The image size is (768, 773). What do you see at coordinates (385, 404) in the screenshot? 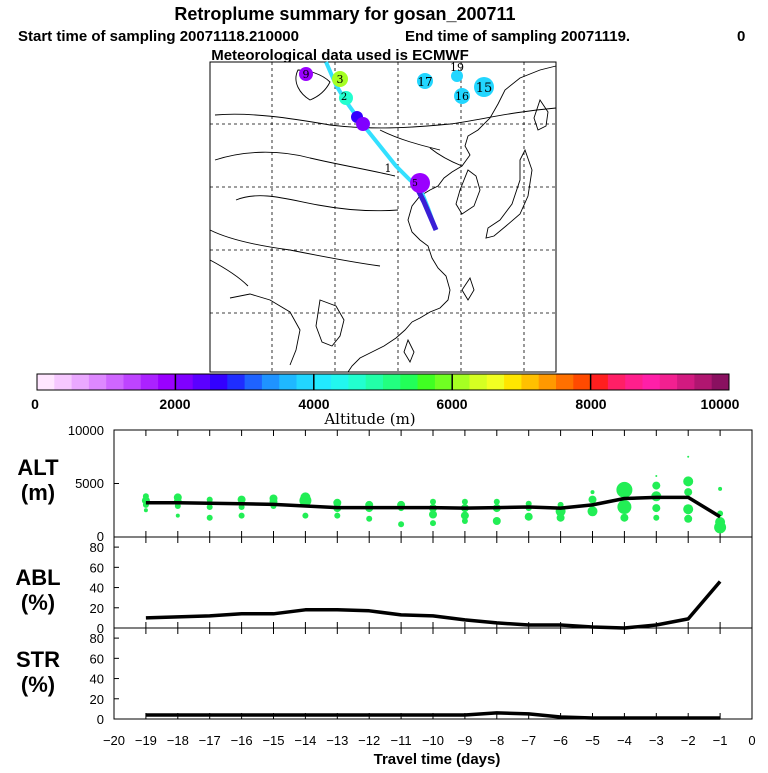
I see `colorbar-tick-labels: 0 2000 4000 6000 8000 10000` at bounding box center [385, 404].